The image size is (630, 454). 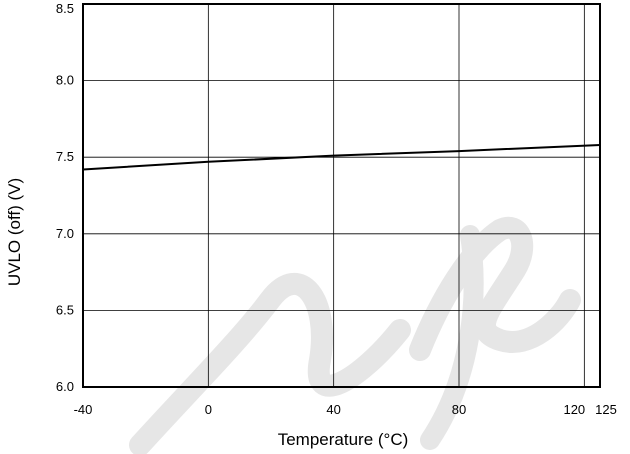 What do you see at coordinates (333, 409) in the screenshot?
I see `x-tick-label: 40` at bounding box center [333, 409].